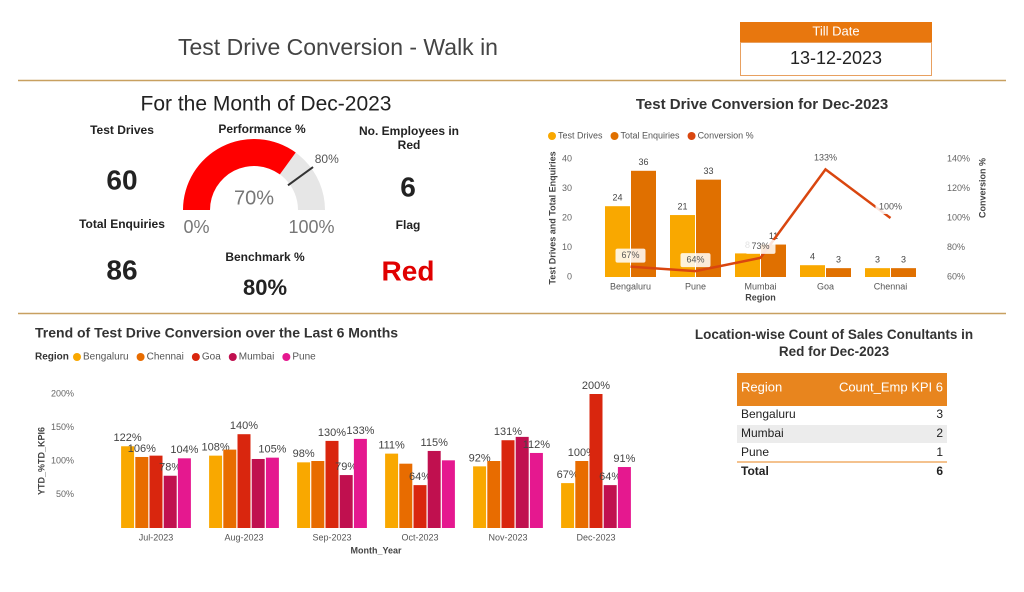 This screenshot has height=592, width=1024. I want to click on data-label: 105%, so click(272, 450).